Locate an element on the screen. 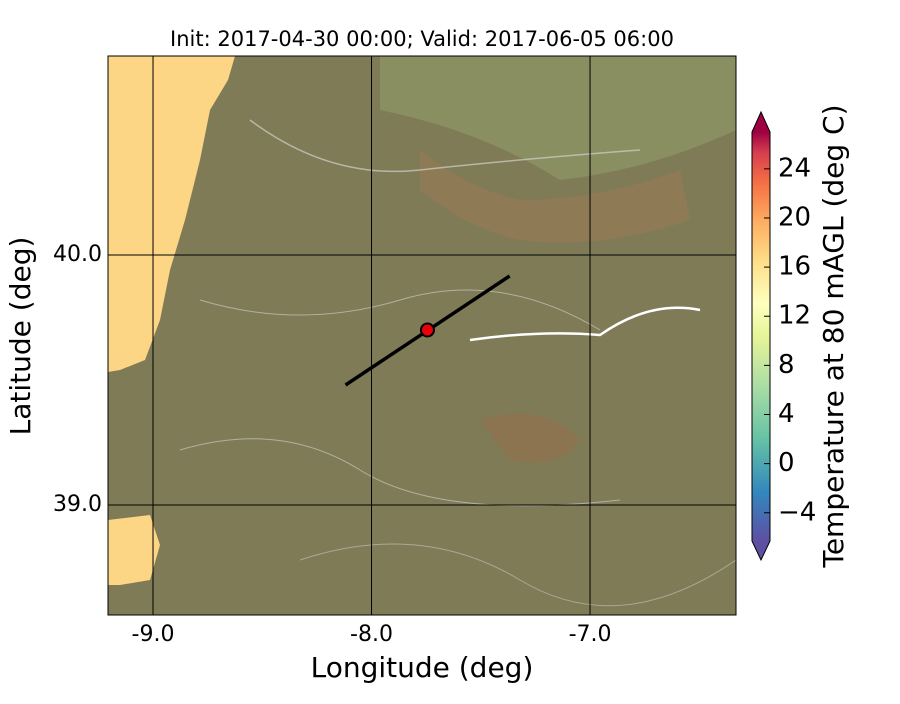 This screenshot has width=900, height=704. colorbar-tick-label: 24 is located at coordinates (794, 168).